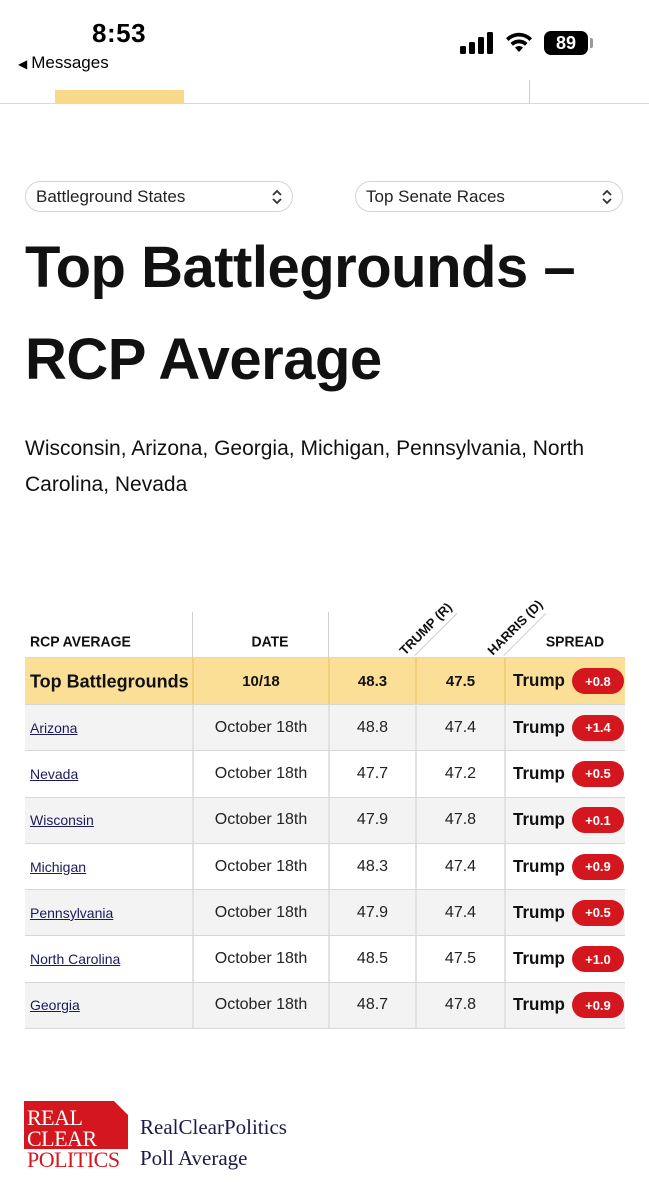  I want to click on summary-harris: 47.5, so click(459, 681).